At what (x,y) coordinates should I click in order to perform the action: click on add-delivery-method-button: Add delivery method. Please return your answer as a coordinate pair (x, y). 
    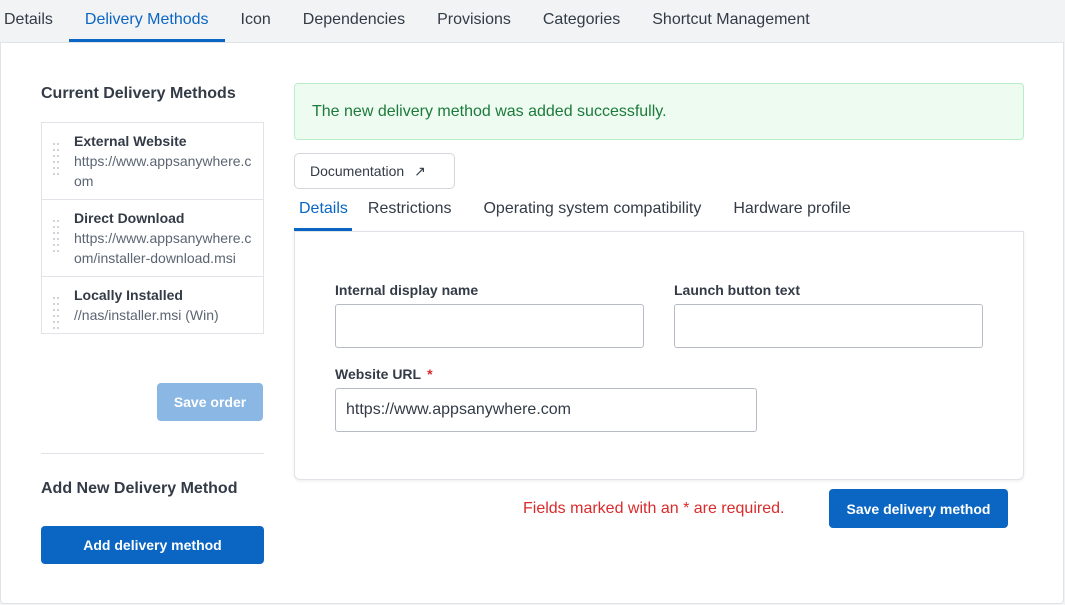
    Looking at the image, I should click on (152, 545).